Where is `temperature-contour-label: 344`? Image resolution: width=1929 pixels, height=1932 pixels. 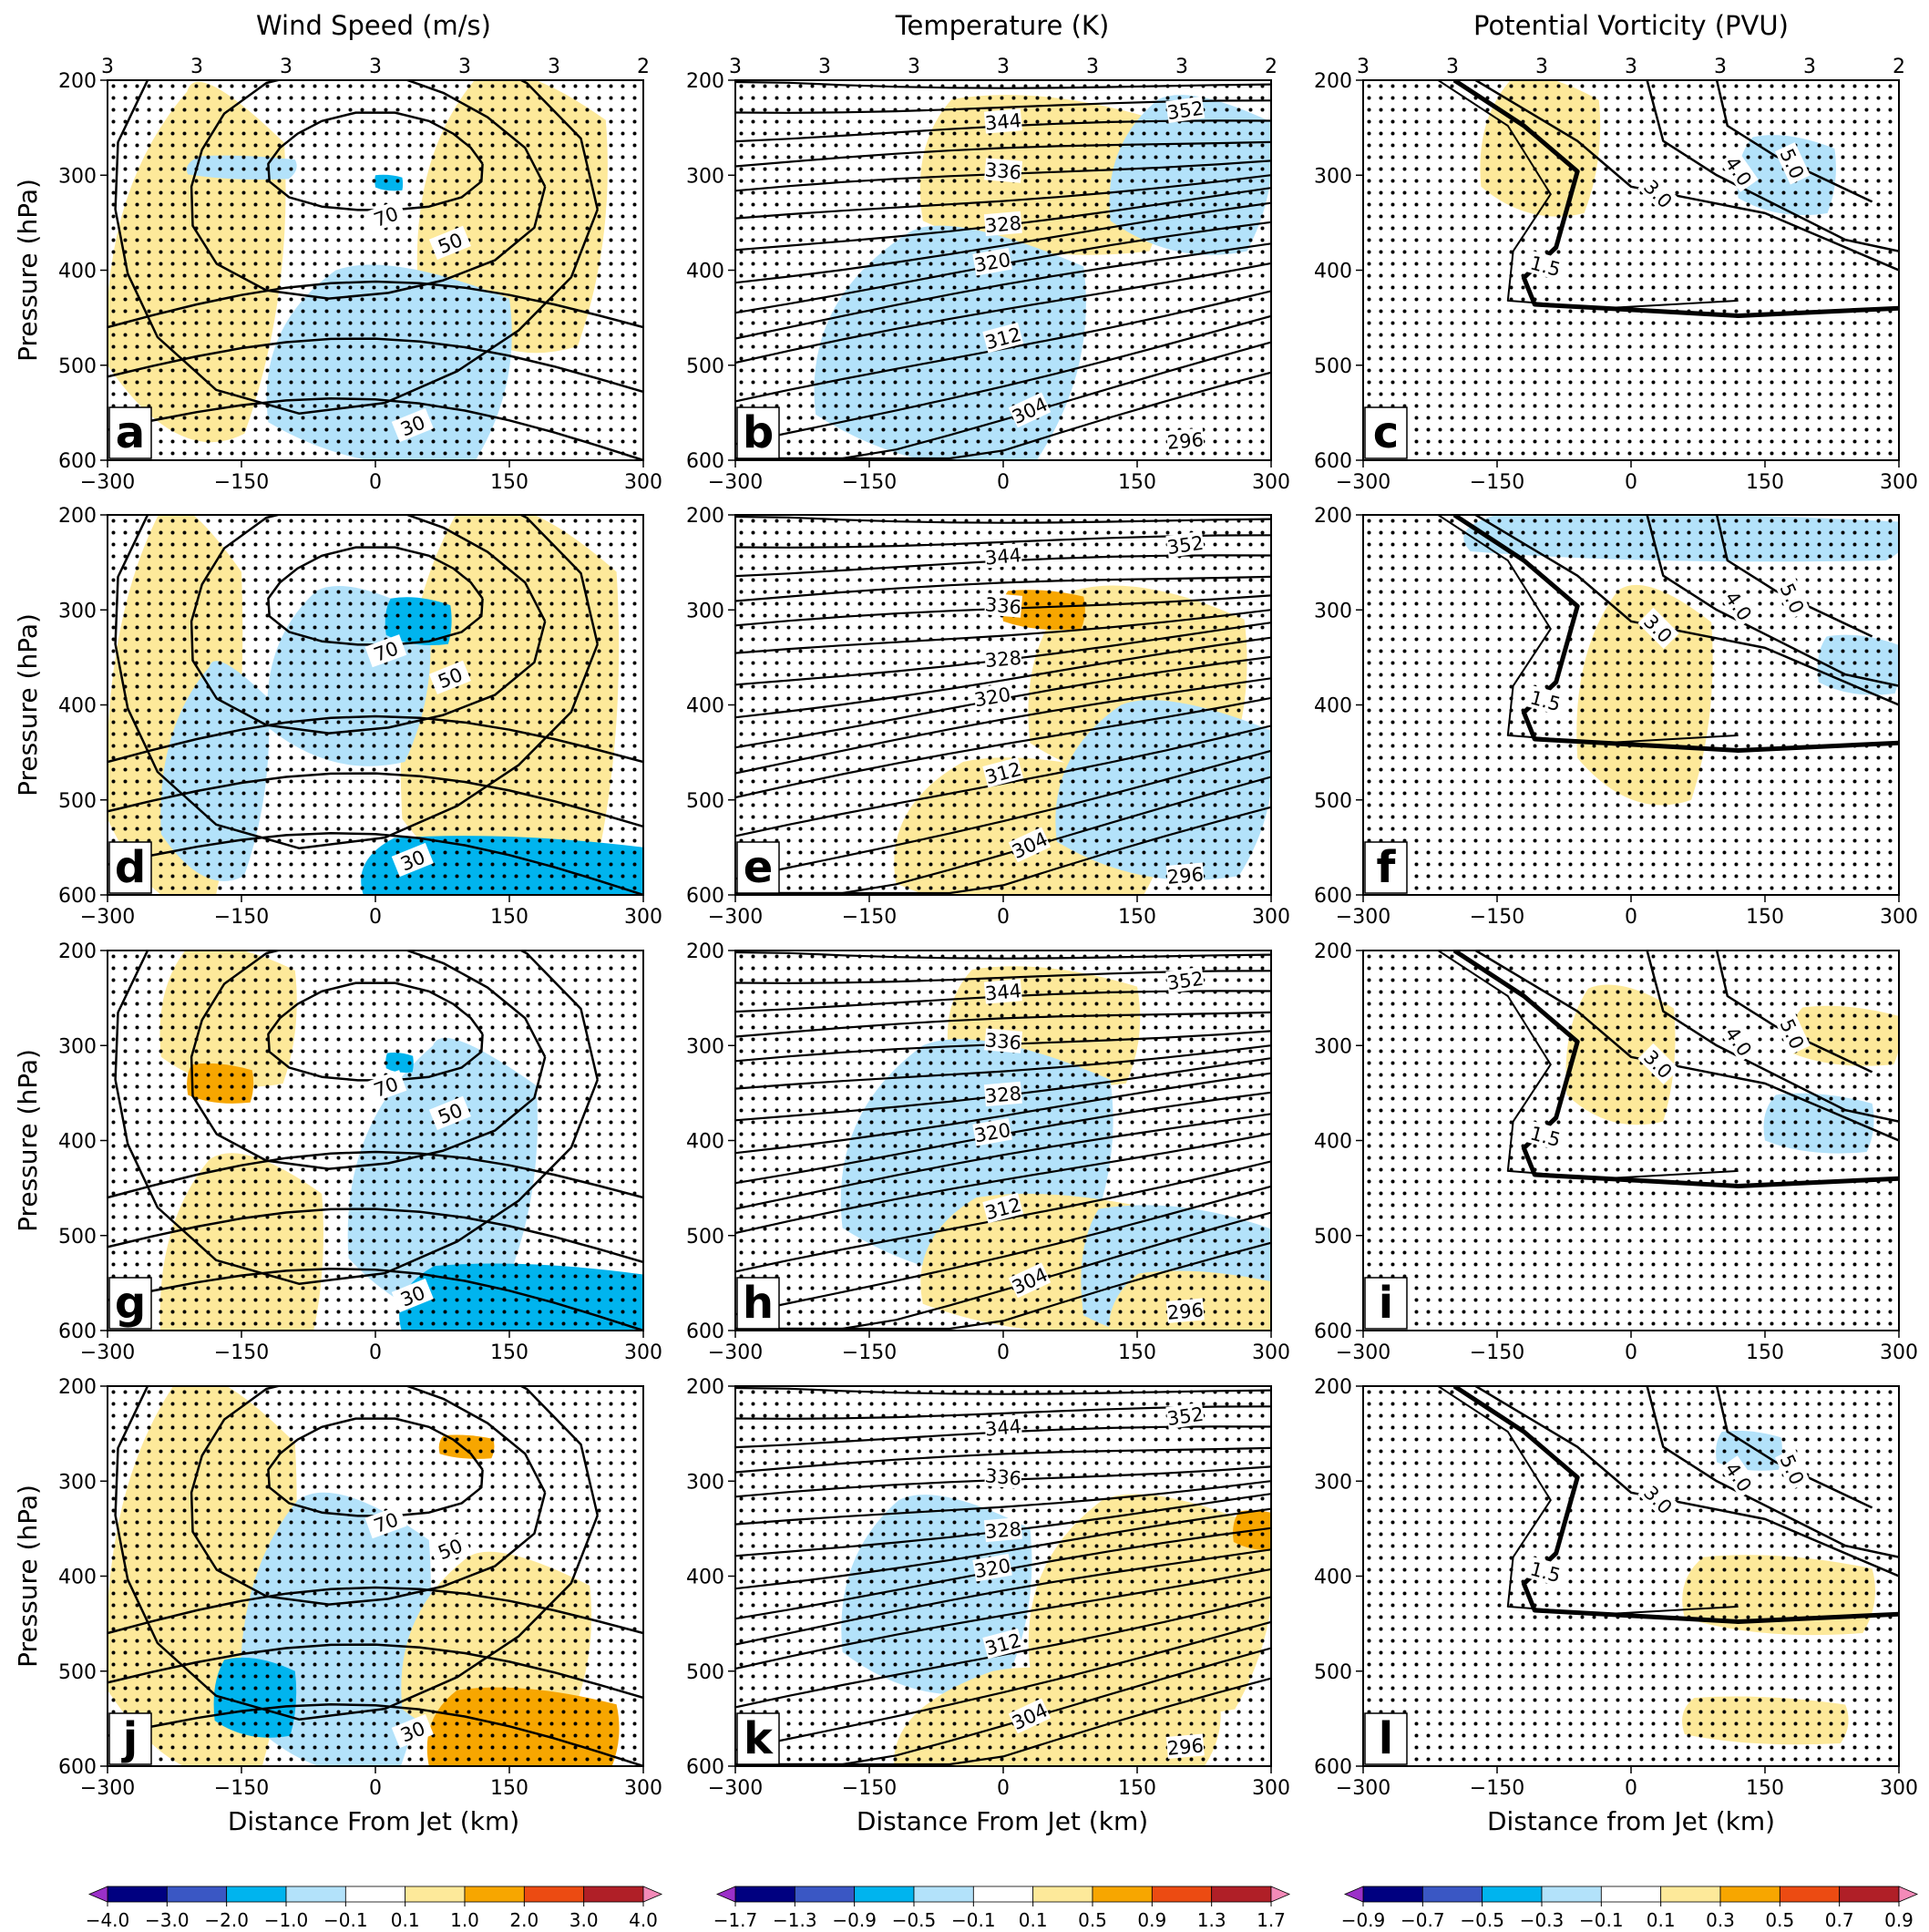 temperature-contour-label: 344 is located at coordinates (1003, 121).